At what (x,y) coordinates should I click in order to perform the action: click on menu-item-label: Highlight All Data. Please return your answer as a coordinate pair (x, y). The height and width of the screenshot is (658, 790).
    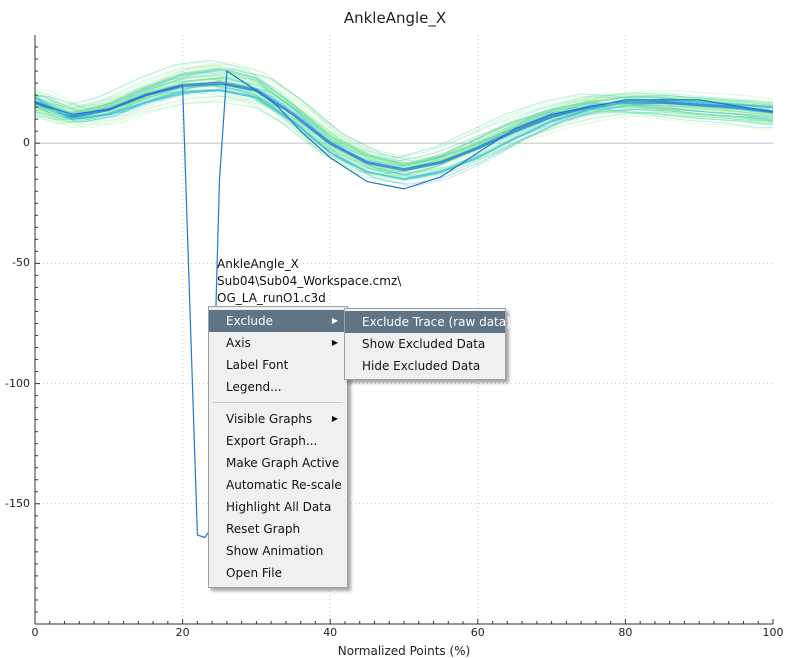
    Looking at the image, I should click on (279, 507).